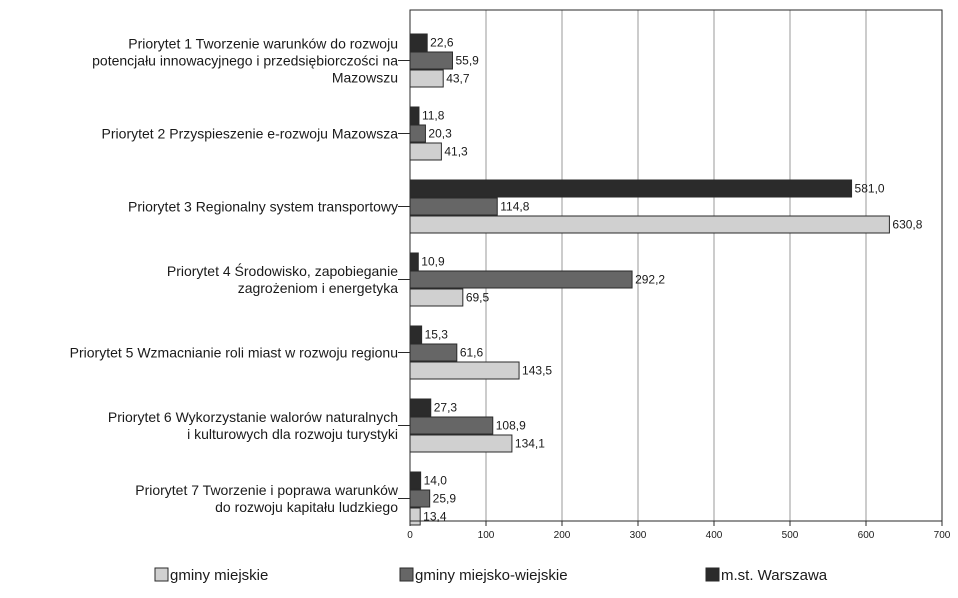 This screenshot has width=958, height=598. What do you see at coordinates (866, 535) in the screenshot?
I see `x-tick-label: 600` at bounding box center [866, 535].